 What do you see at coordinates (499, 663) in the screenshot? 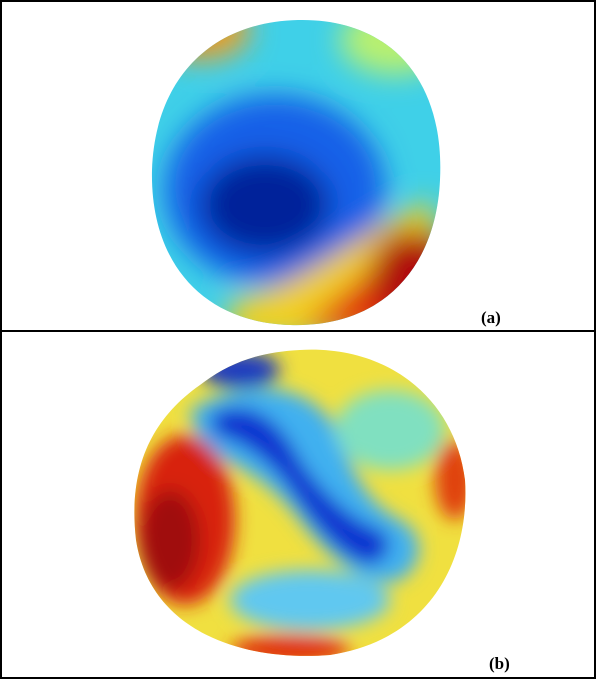
I see `panel-label: (b)` at bounding box center [499, 663].